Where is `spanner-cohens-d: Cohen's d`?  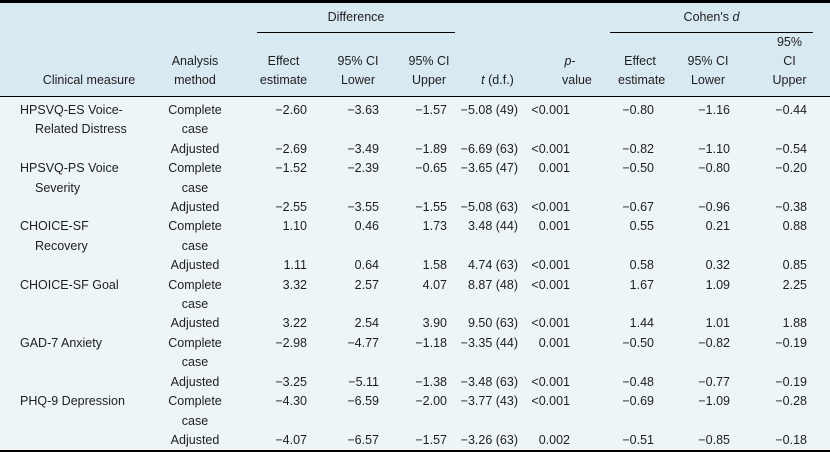 spanner-cohens-d: Cohen's d is located at coordinates (704, 17).